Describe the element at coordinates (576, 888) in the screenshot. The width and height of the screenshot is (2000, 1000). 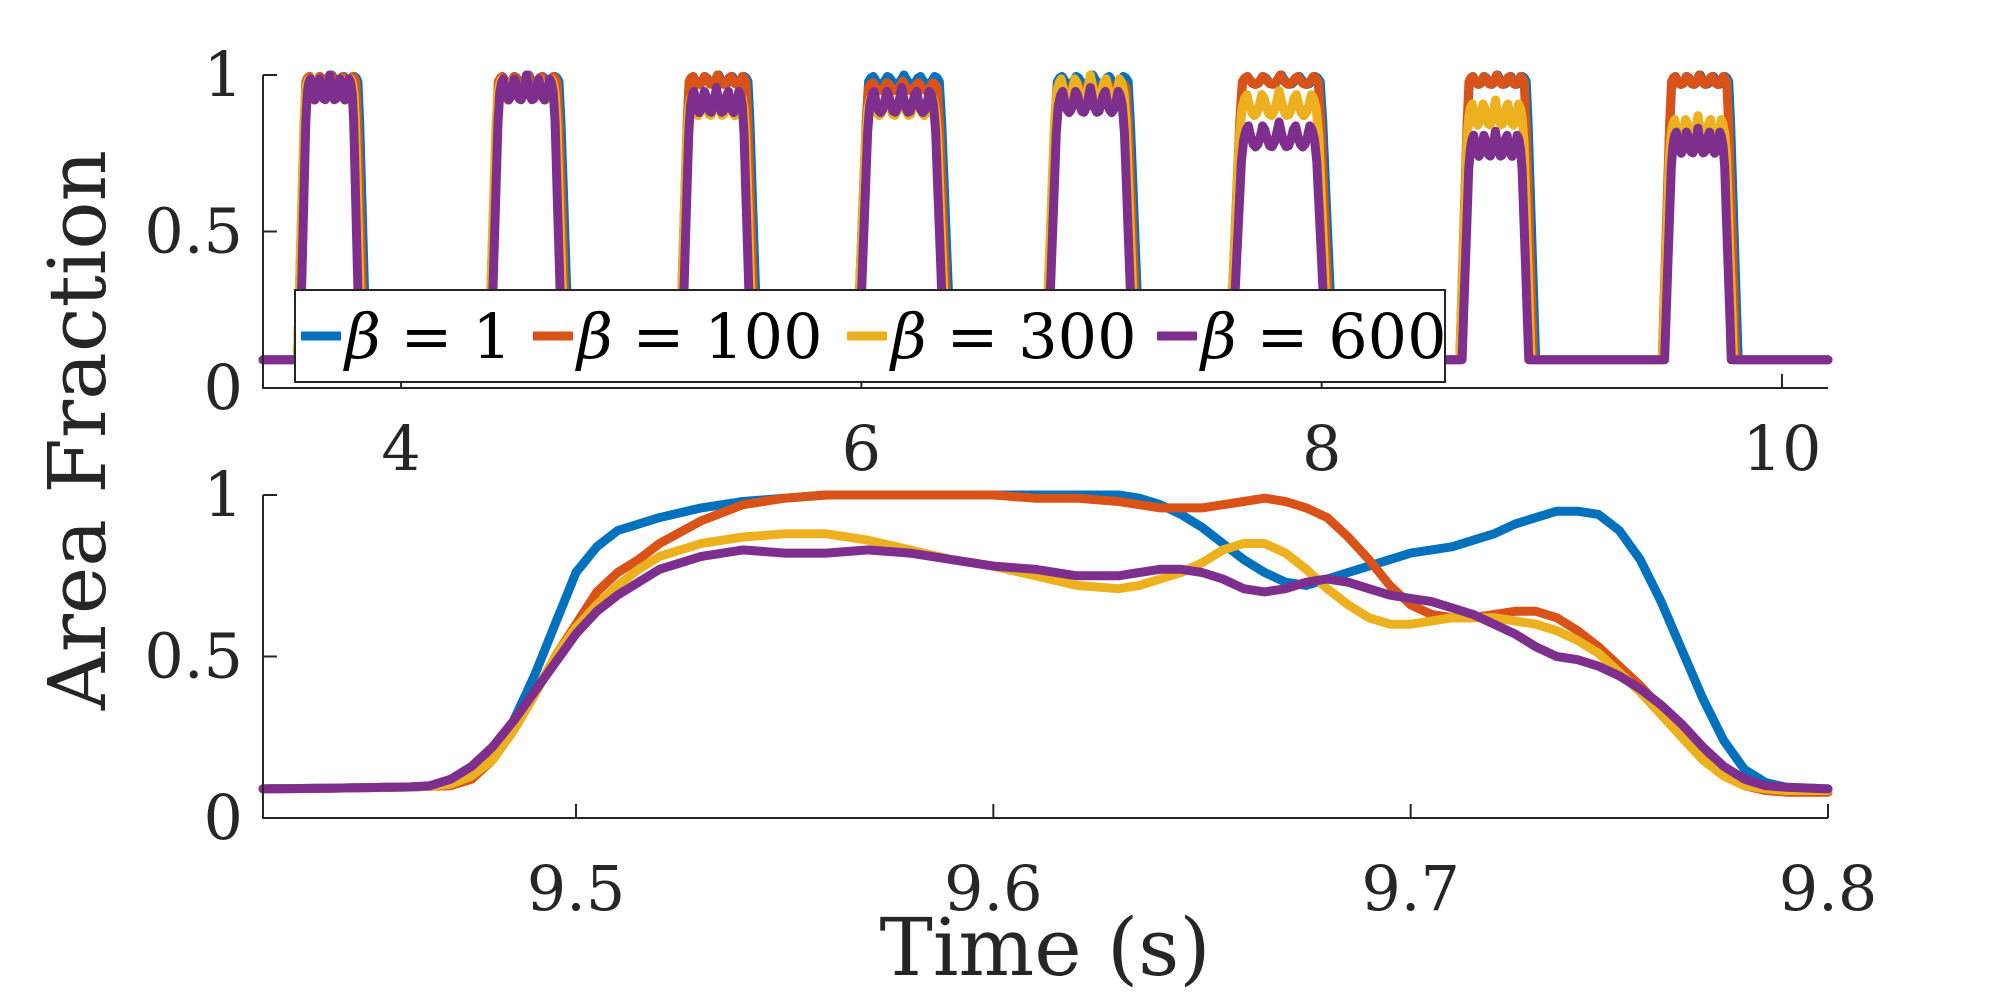
I see `bottom-x-tick-label: 9.5` at that location.